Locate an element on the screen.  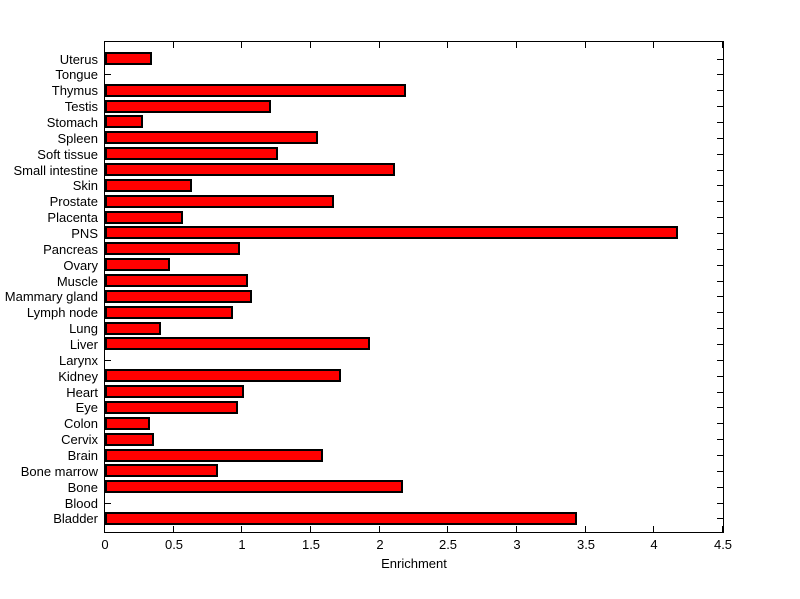
x-tick-label: 4 is located at coordinates (654, 544).